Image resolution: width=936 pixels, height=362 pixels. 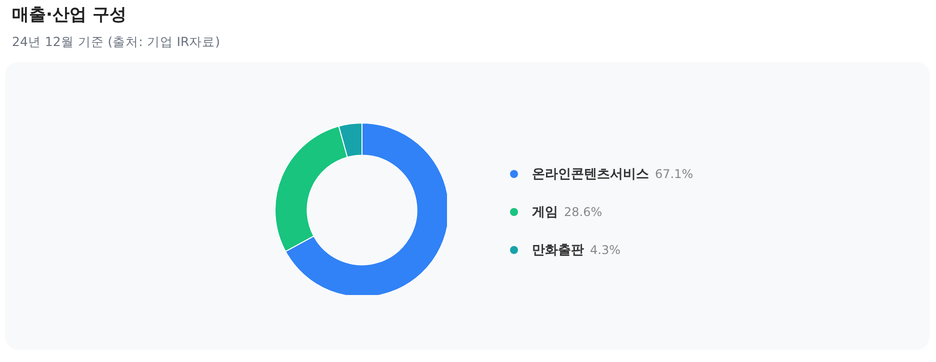 I want to click on text: 24년 12월 기준 (출처: 기업 IR자료), so click(x=116, y=42).